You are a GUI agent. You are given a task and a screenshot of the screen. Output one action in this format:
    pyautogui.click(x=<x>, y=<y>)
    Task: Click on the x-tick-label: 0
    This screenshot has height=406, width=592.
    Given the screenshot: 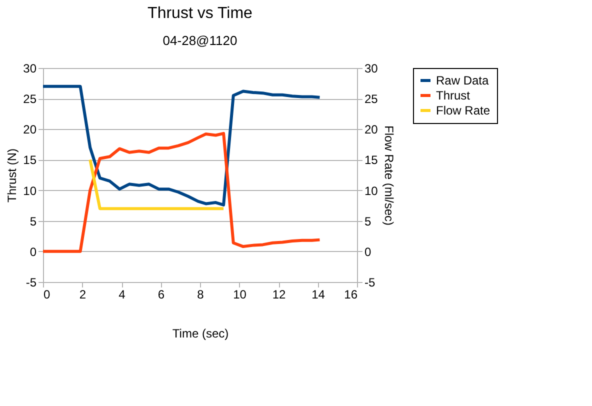 What is the action you would take?
    pyautogui.click(x=47, y=295)
    